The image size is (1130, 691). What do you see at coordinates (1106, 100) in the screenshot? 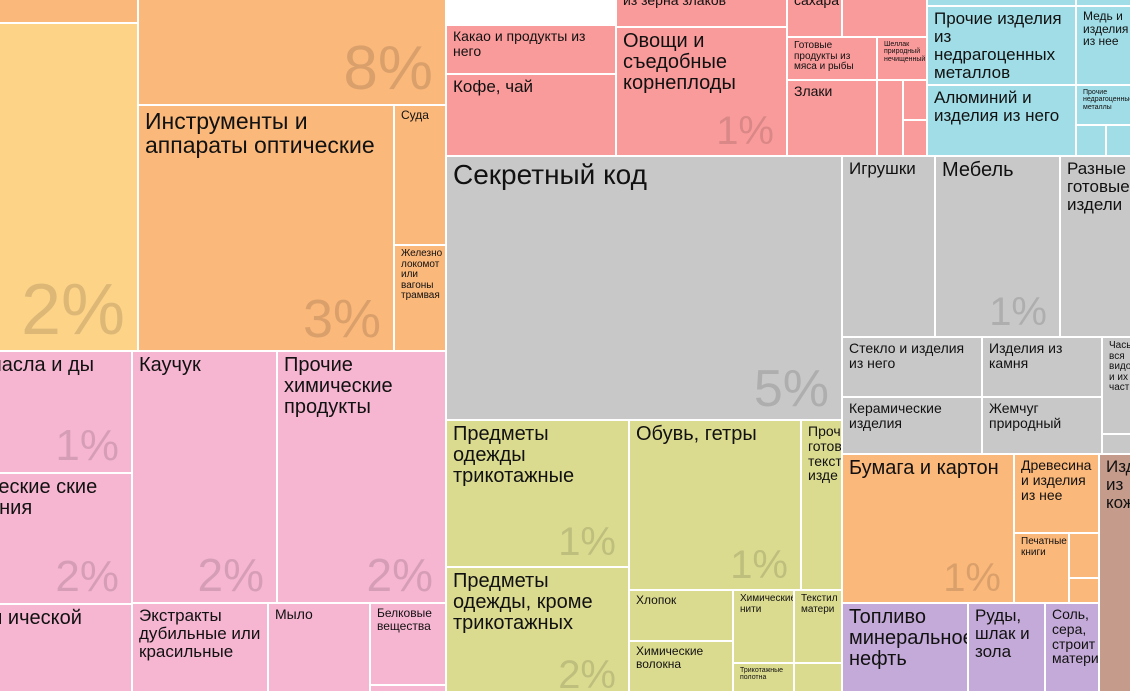
I see `tile-label: Прочие недрагоценные металлы` at bounding box center [1106, 100].